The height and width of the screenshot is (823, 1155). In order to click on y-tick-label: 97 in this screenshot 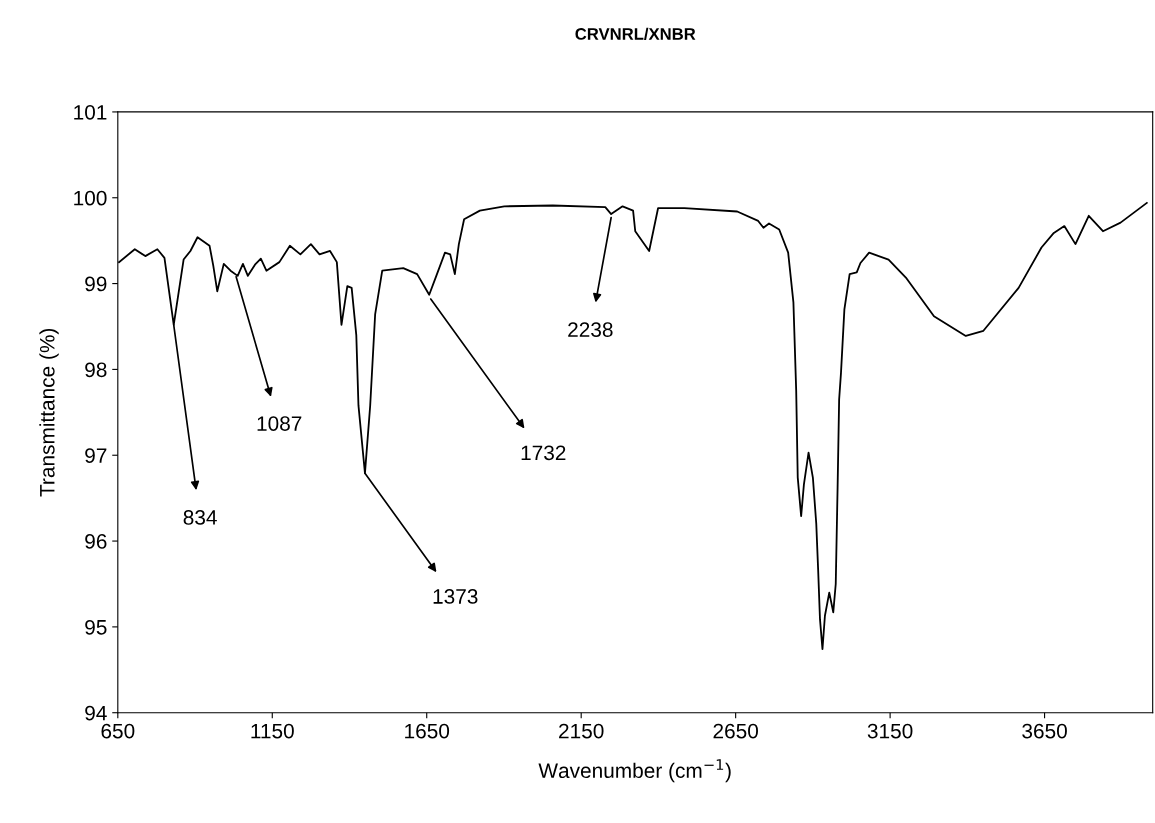, I will do `click(96, 455)`.